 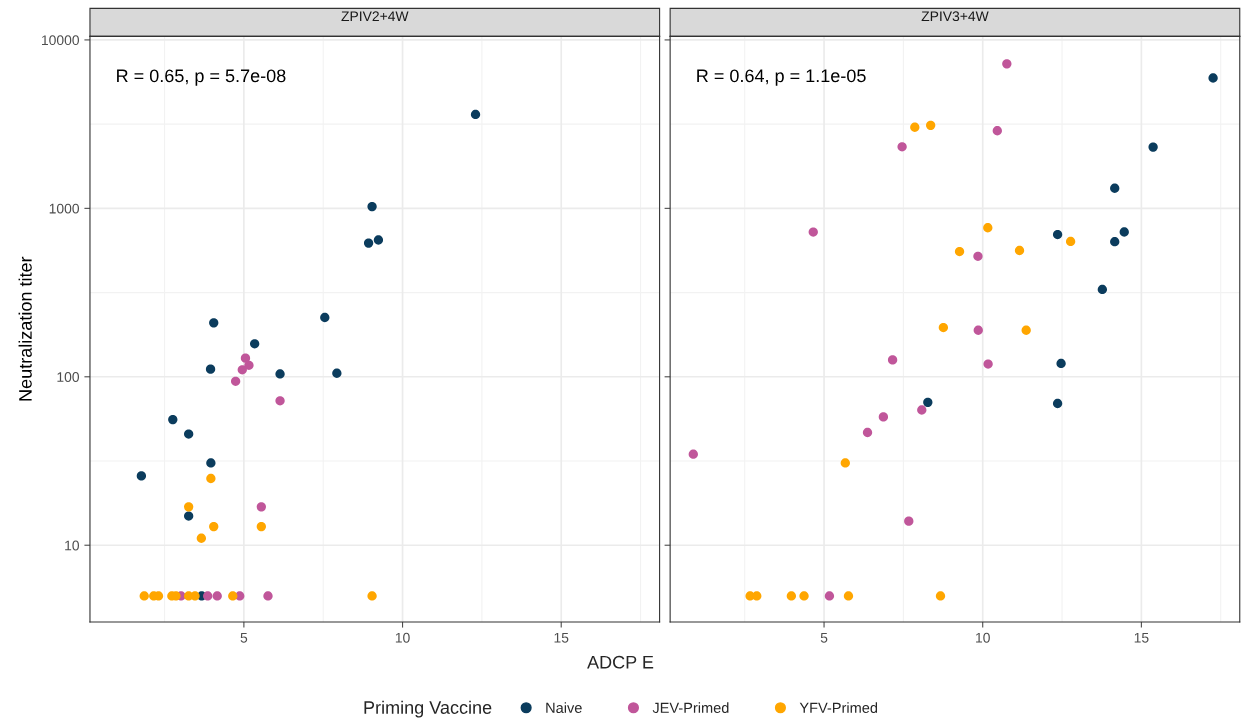 I want to click on legend-title: Priming Vaccine, so click(x=428, y=709).